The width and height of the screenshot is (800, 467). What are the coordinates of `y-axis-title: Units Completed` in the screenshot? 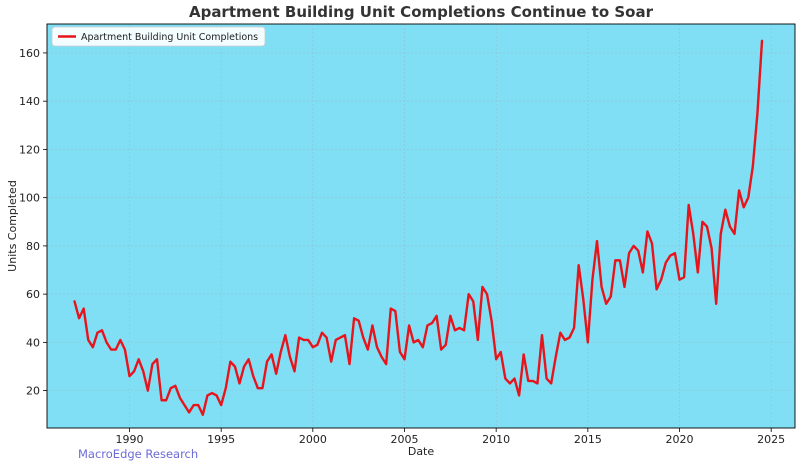 It's located at (12, 226).